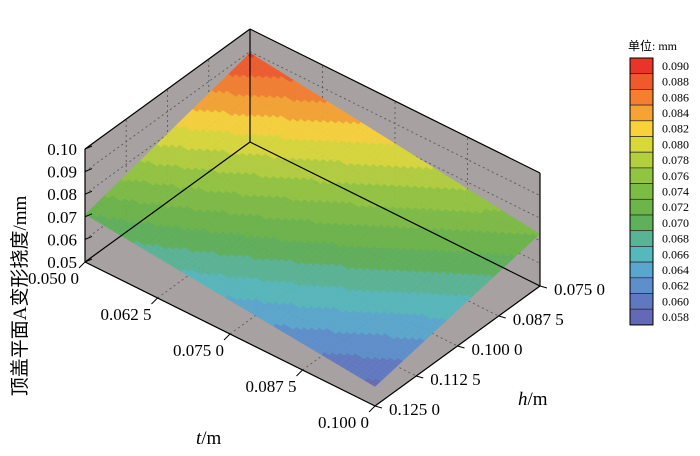 This screenshot has height=456, width=700. What do you see at coordinates (62, 239) in the screenshot?
I see `z-tick-label: 0.06` at bounding box center [62, 239].